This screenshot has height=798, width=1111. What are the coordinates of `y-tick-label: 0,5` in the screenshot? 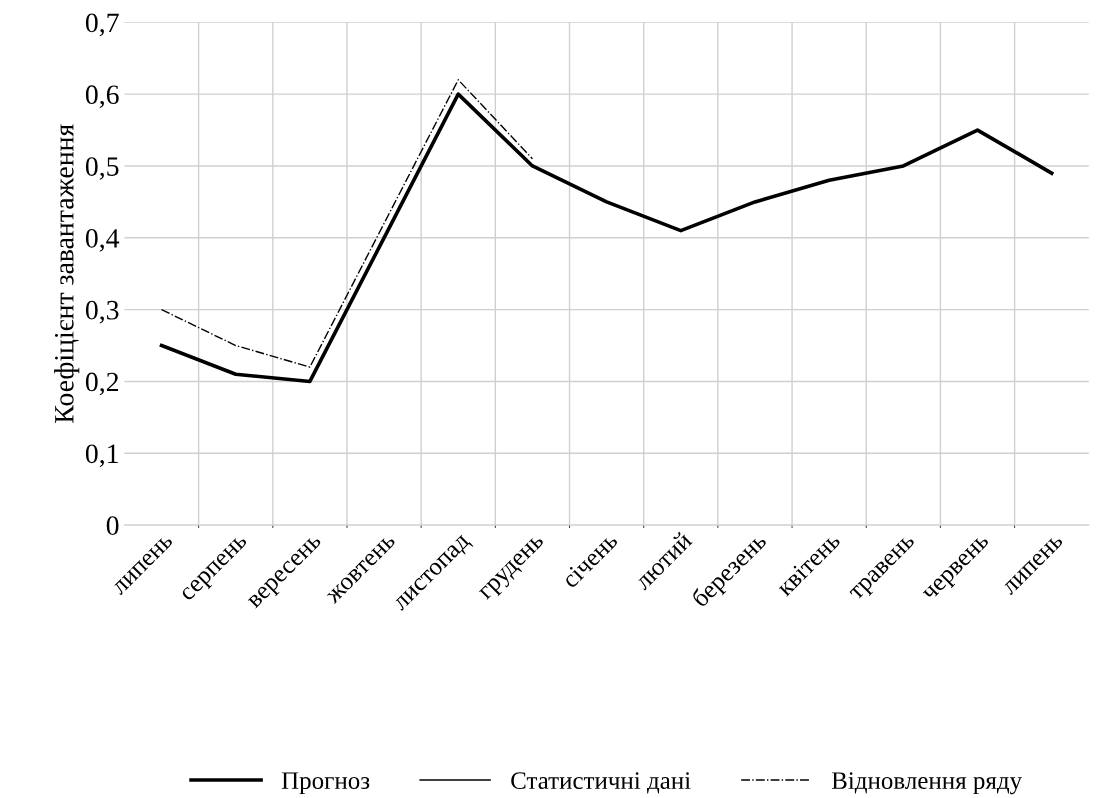 It's located at (102, 168).